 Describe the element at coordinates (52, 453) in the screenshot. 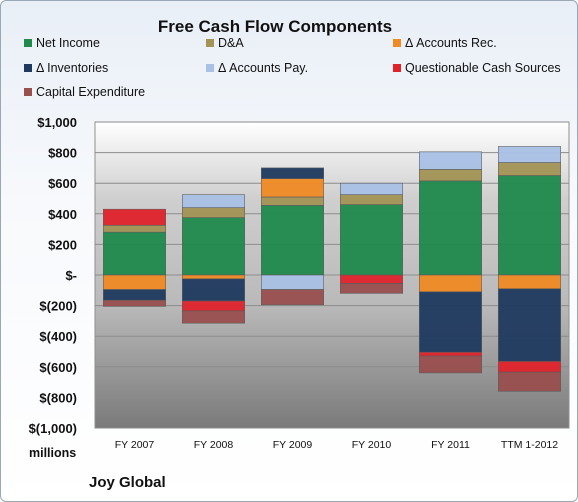

I see `units-label: millions` at that location.